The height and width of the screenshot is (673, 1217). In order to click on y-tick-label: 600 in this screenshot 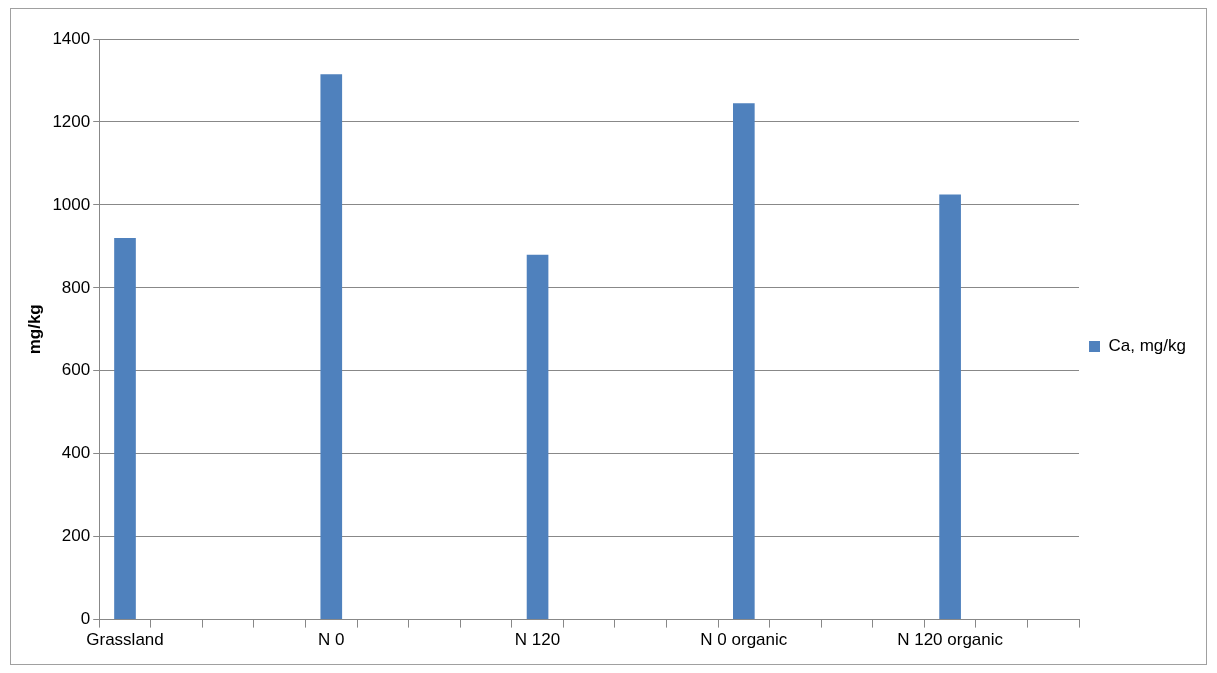, I will do `click(76, 370)`.